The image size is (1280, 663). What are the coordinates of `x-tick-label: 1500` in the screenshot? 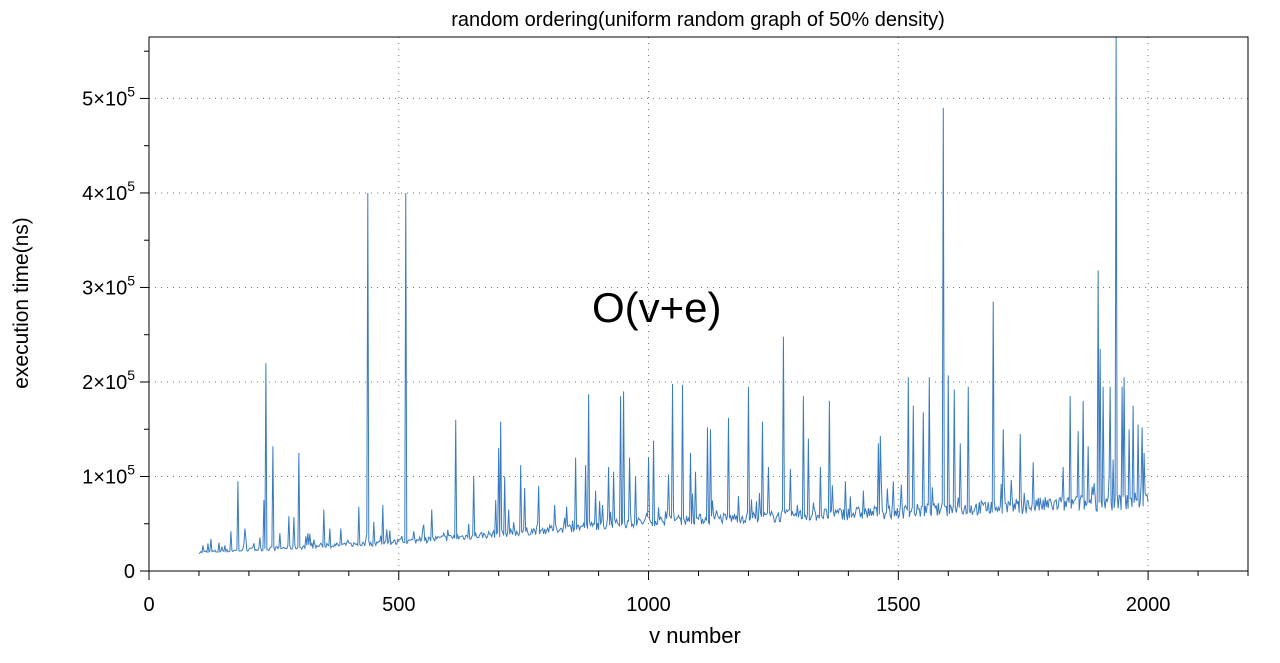 It's located at (898, 605).